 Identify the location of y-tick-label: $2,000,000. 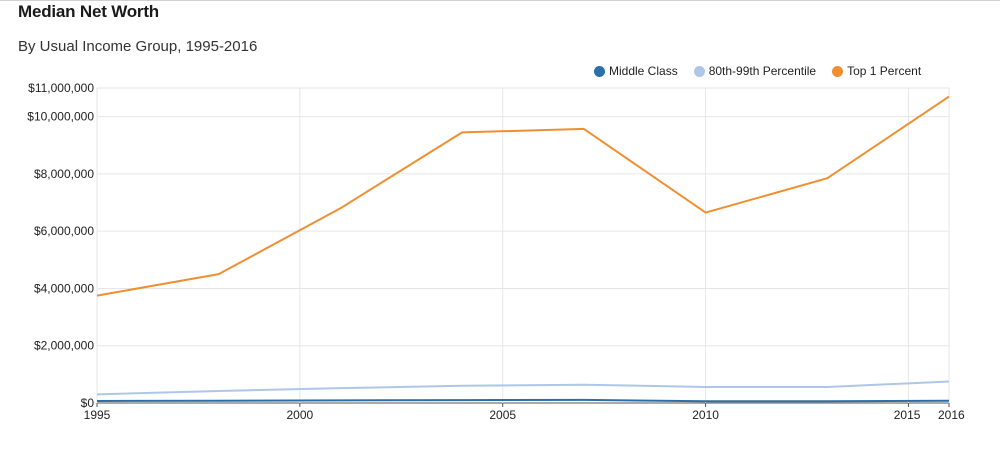
(64, 346).